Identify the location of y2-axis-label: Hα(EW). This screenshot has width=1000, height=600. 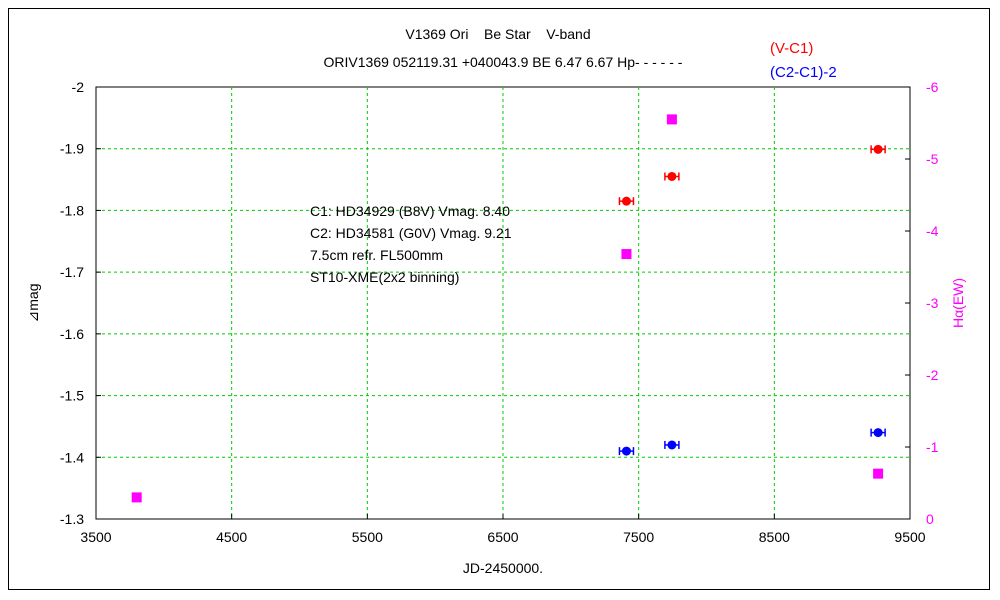
(958, 303).